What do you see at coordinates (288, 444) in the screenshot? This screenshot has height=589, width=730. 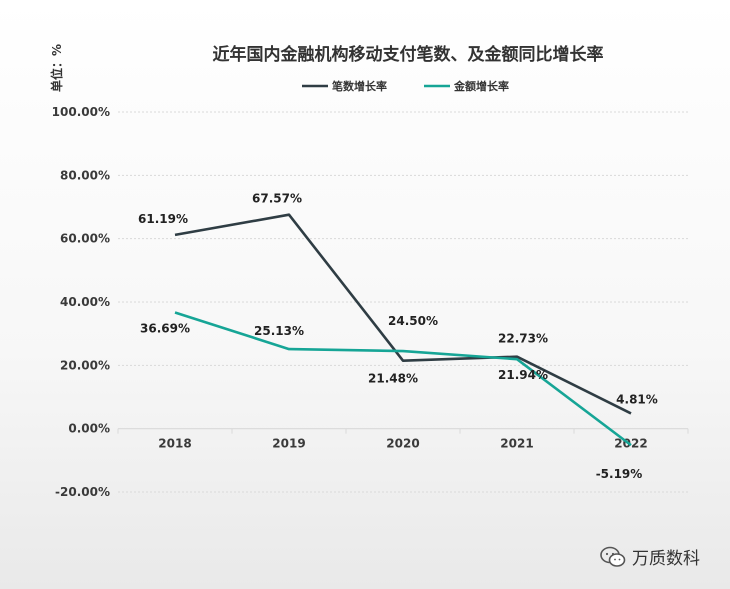 I see `x-tick-label: 2019` at bounding box center [288, 444].